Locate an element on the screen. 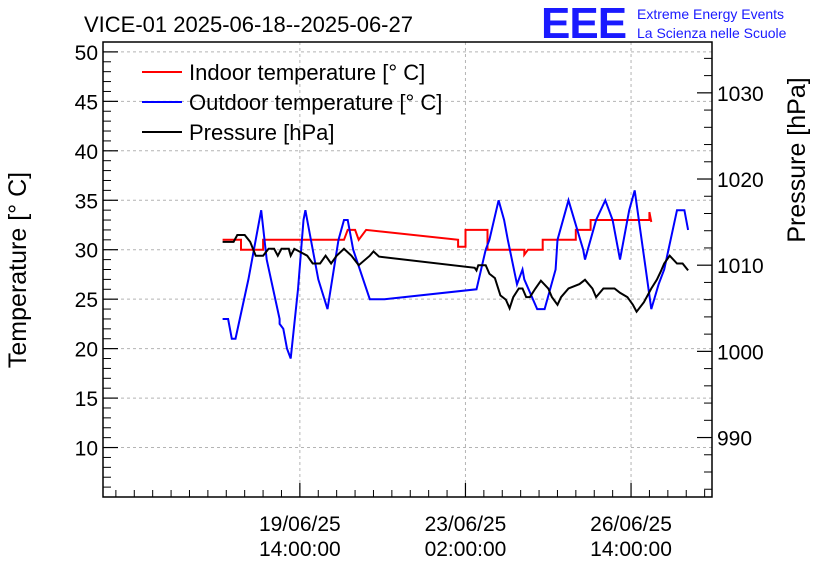  eee-logo-line2: La Scienza nelle Scuole is located at coordinates (712, 33).